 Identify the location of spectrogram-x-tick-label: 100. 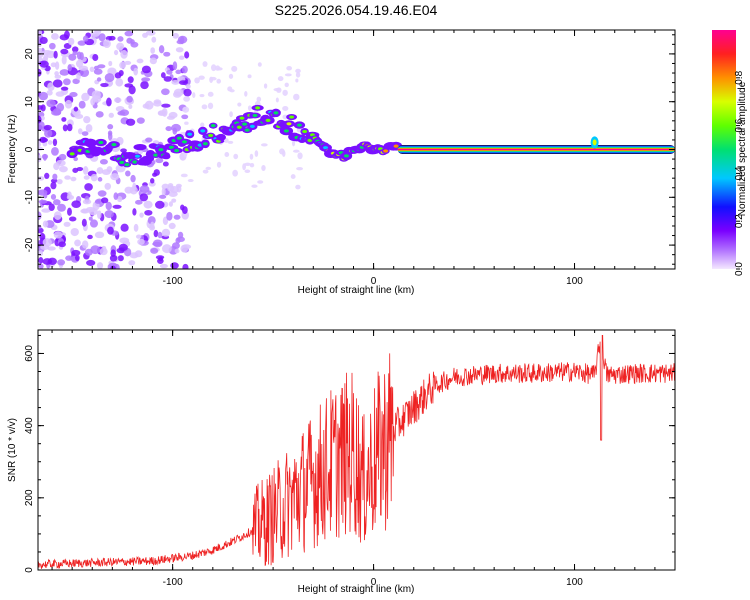
(574, 281).